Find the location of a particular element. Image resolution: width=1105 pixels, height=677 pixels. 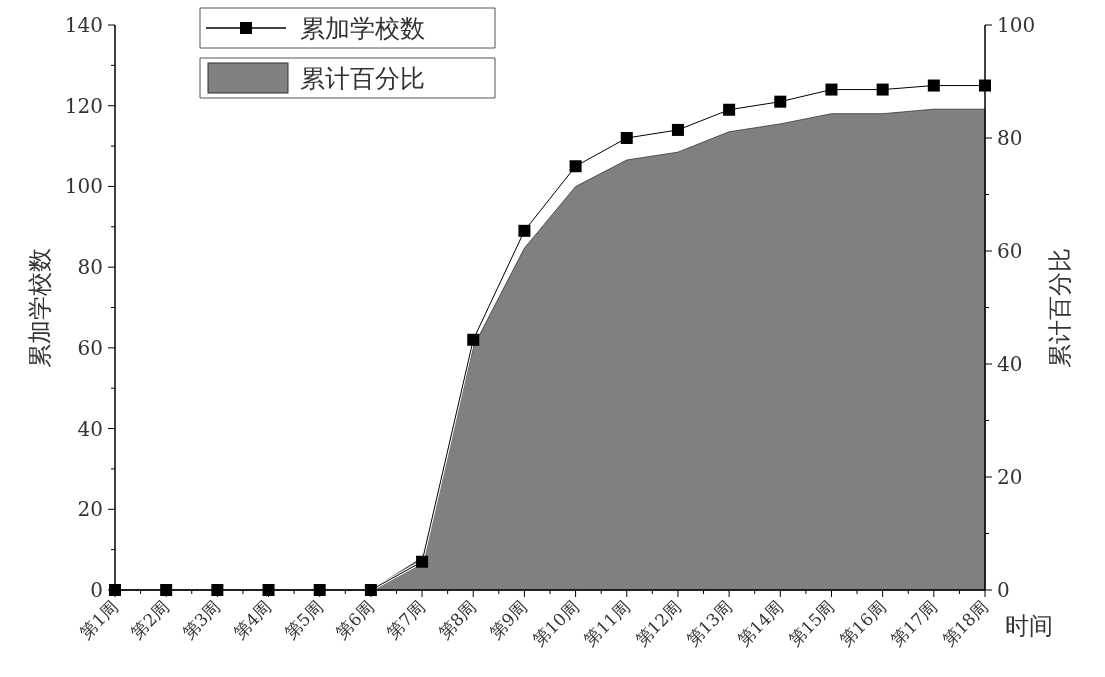

y2-tick-label: 40 is located at coordinates (1010, 364).